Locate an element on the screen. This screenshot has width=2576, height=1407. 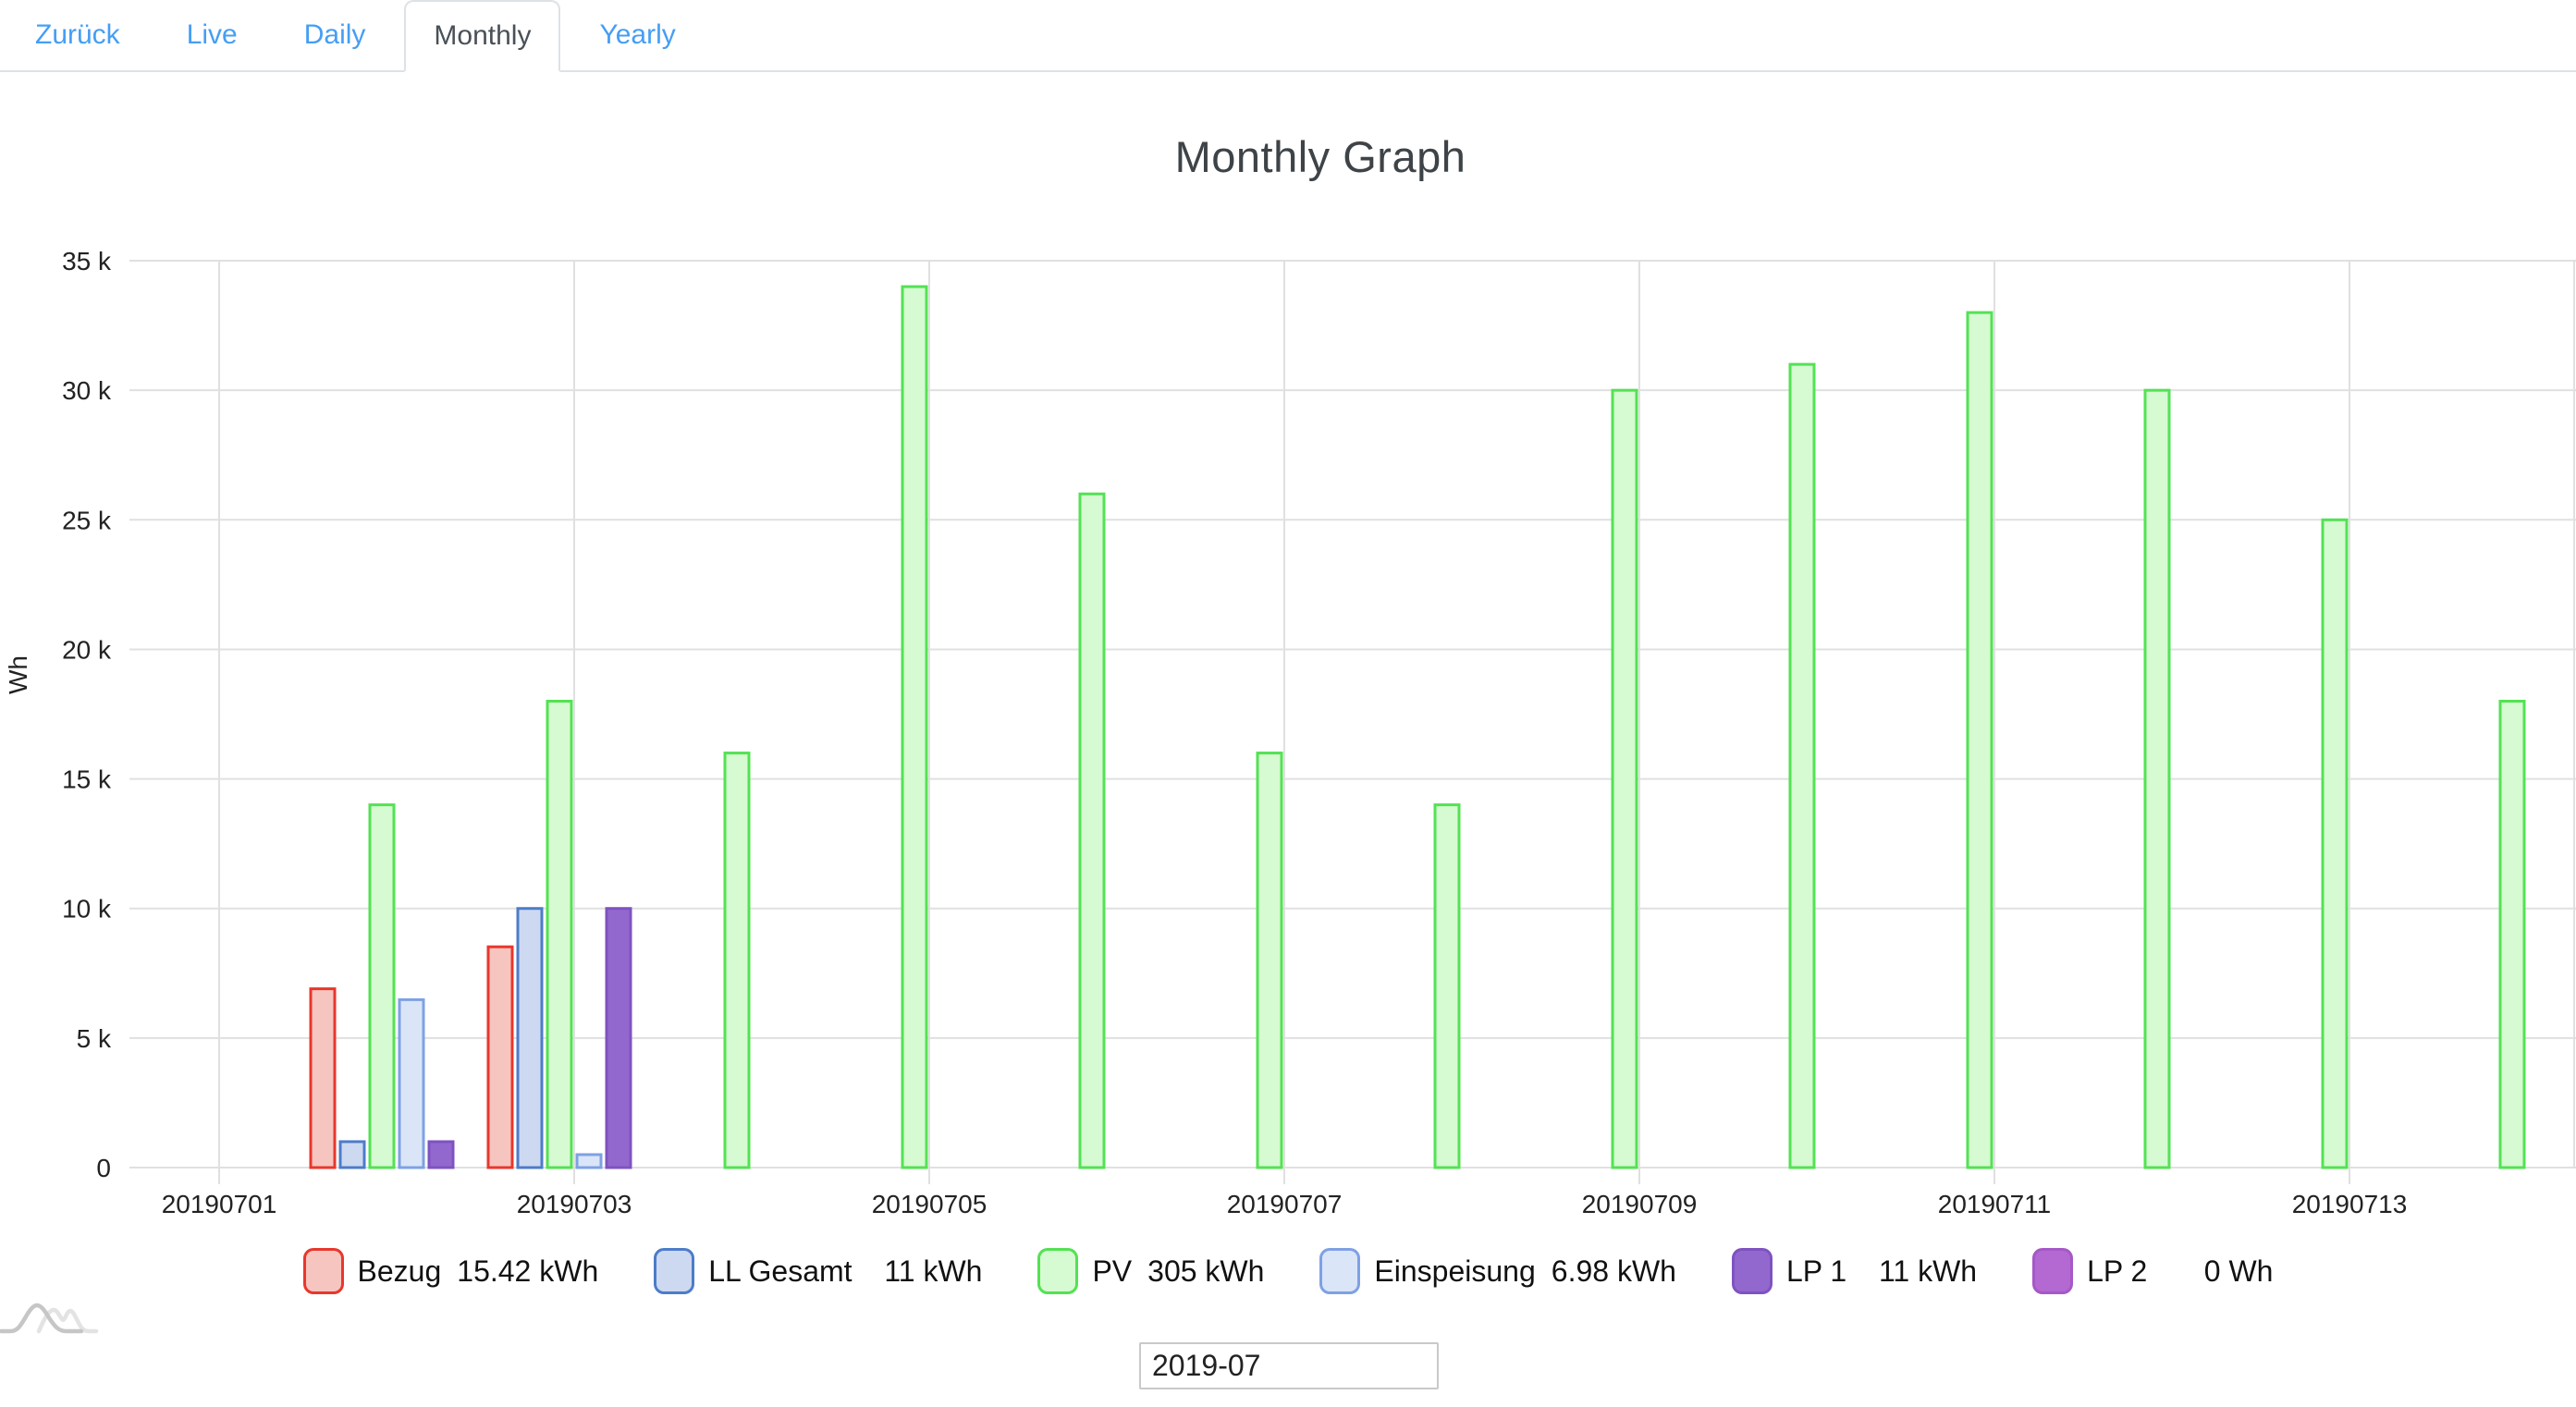
y-tick-label: 0 is located at coordinates (103, 1168).